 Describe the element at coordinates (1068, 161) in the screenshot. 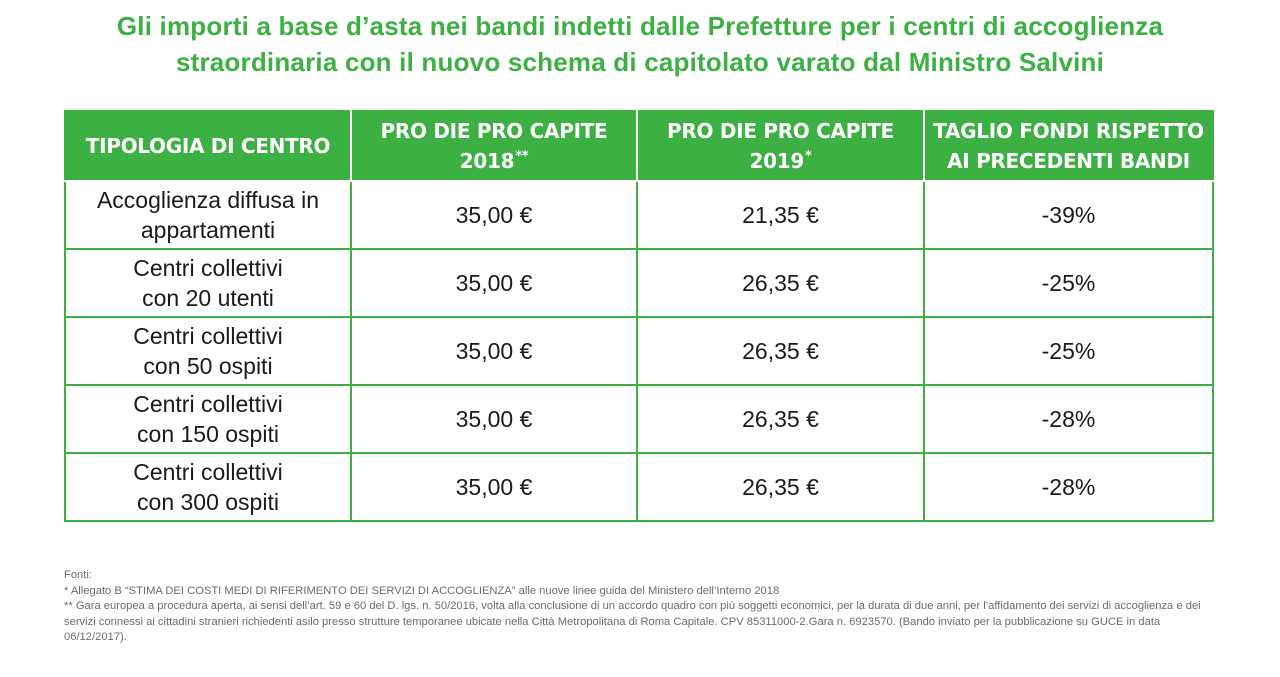

I see `column-header-label: AI PRECEDENTI BANDI` at that location.